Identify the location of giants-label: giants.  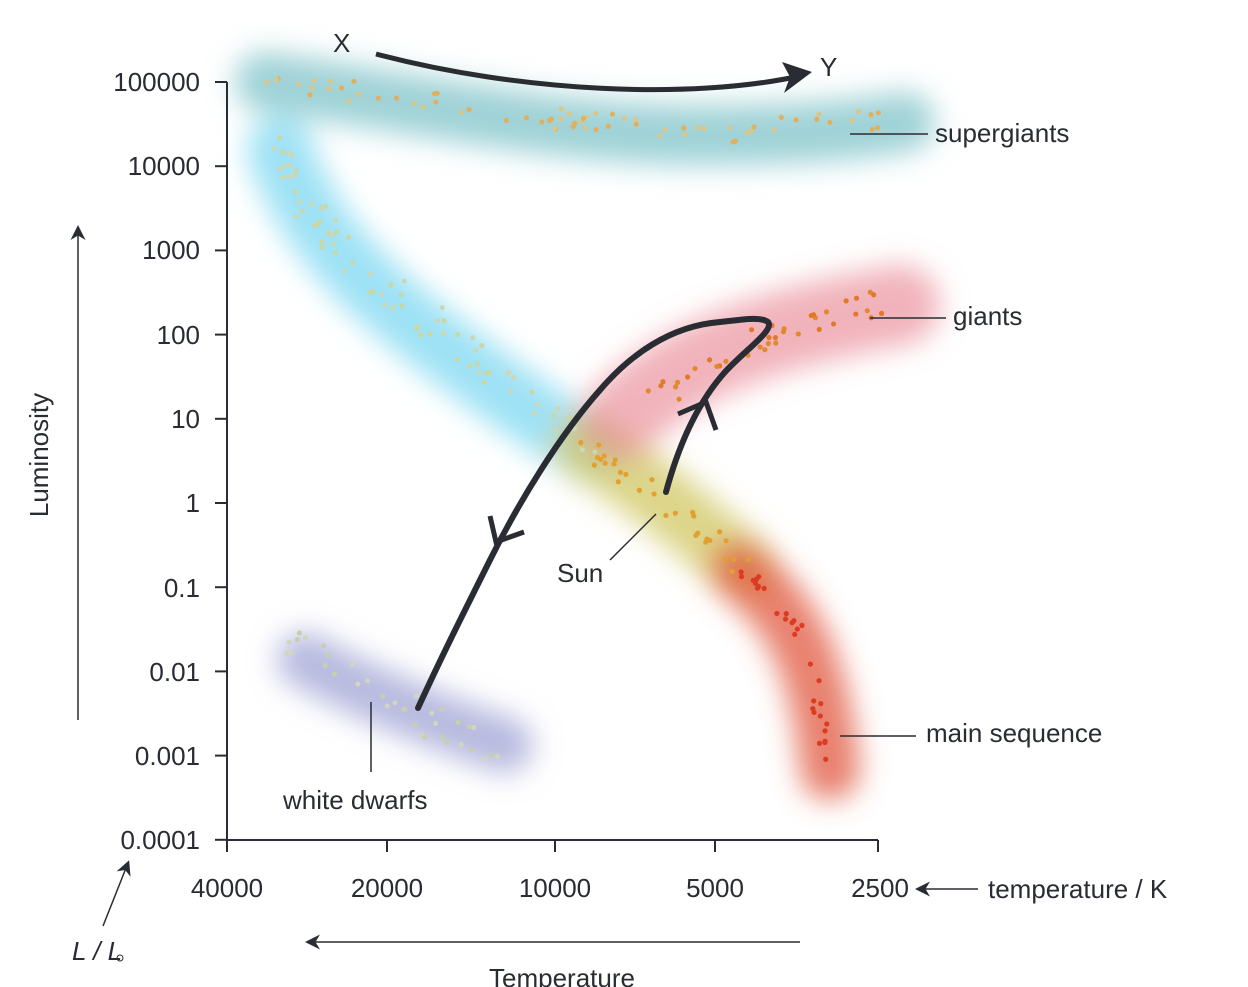
(987, 316).